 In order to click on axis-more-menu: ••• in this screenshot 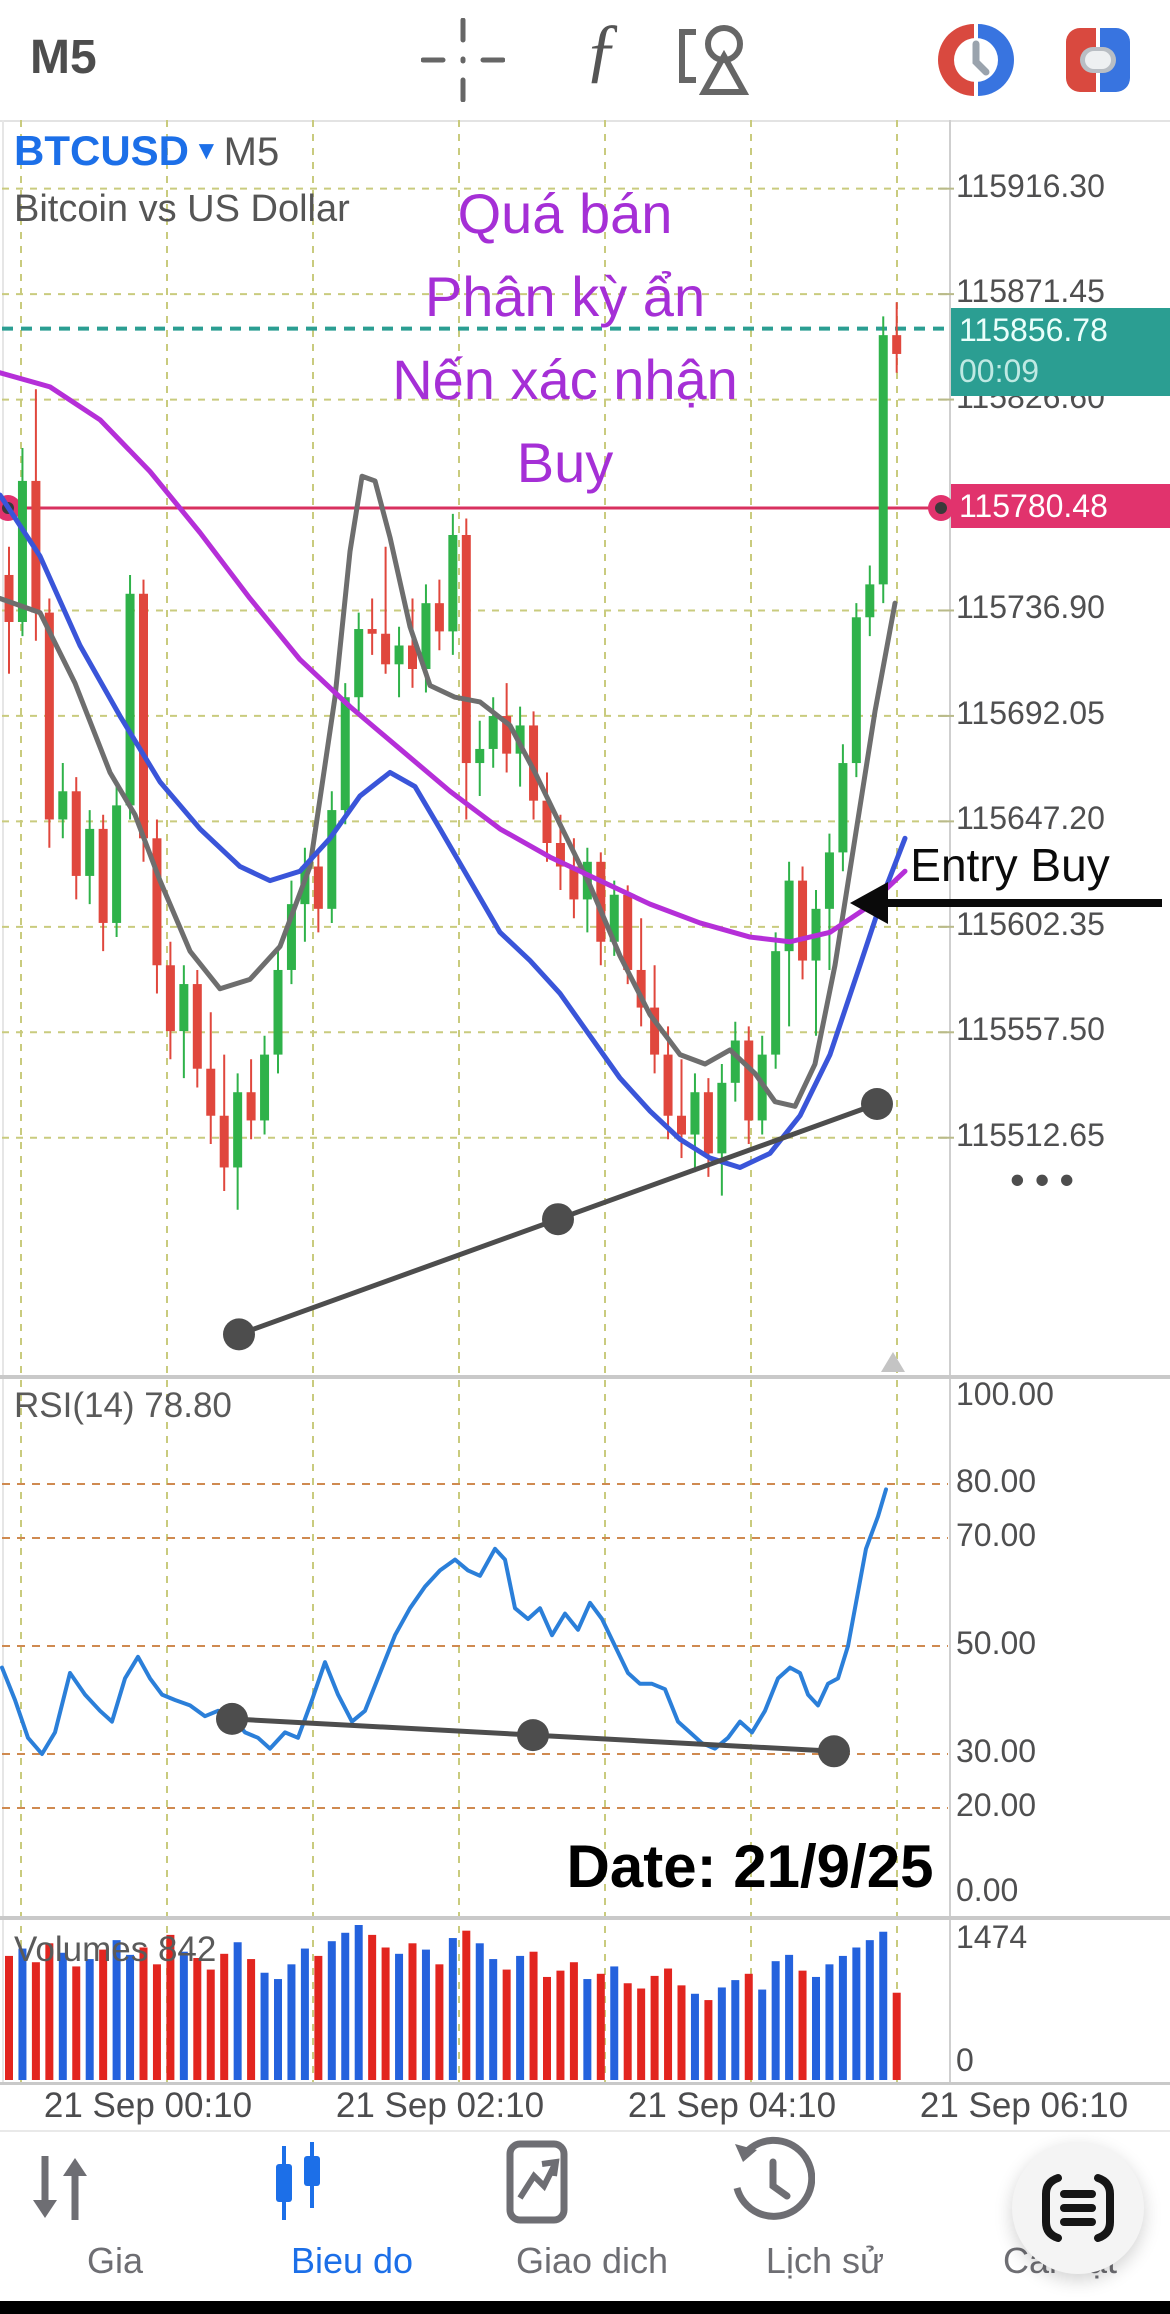, I will do `click(1047, 1179)`.